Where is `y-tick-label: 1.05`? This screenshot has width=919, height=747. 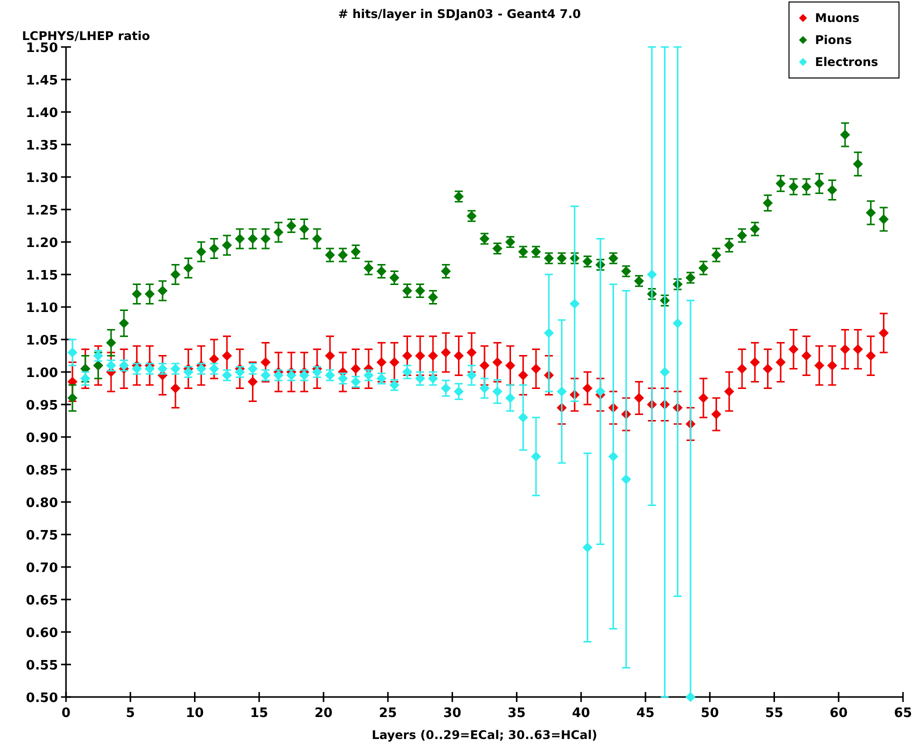 y-tick-label: 1.05 is located at coordinates (42, 341).